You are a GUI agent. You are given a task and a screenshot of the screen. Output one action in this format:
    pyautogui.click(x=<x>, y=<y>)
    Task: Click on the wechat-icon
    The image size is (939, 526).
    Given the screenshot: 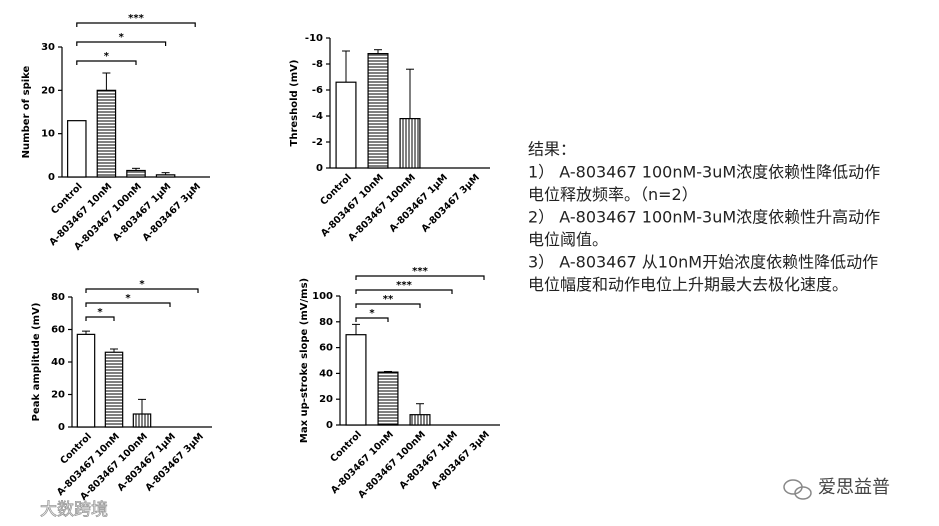 What is the action you would take?
    pyautogui.click(x=797, y=489)
    